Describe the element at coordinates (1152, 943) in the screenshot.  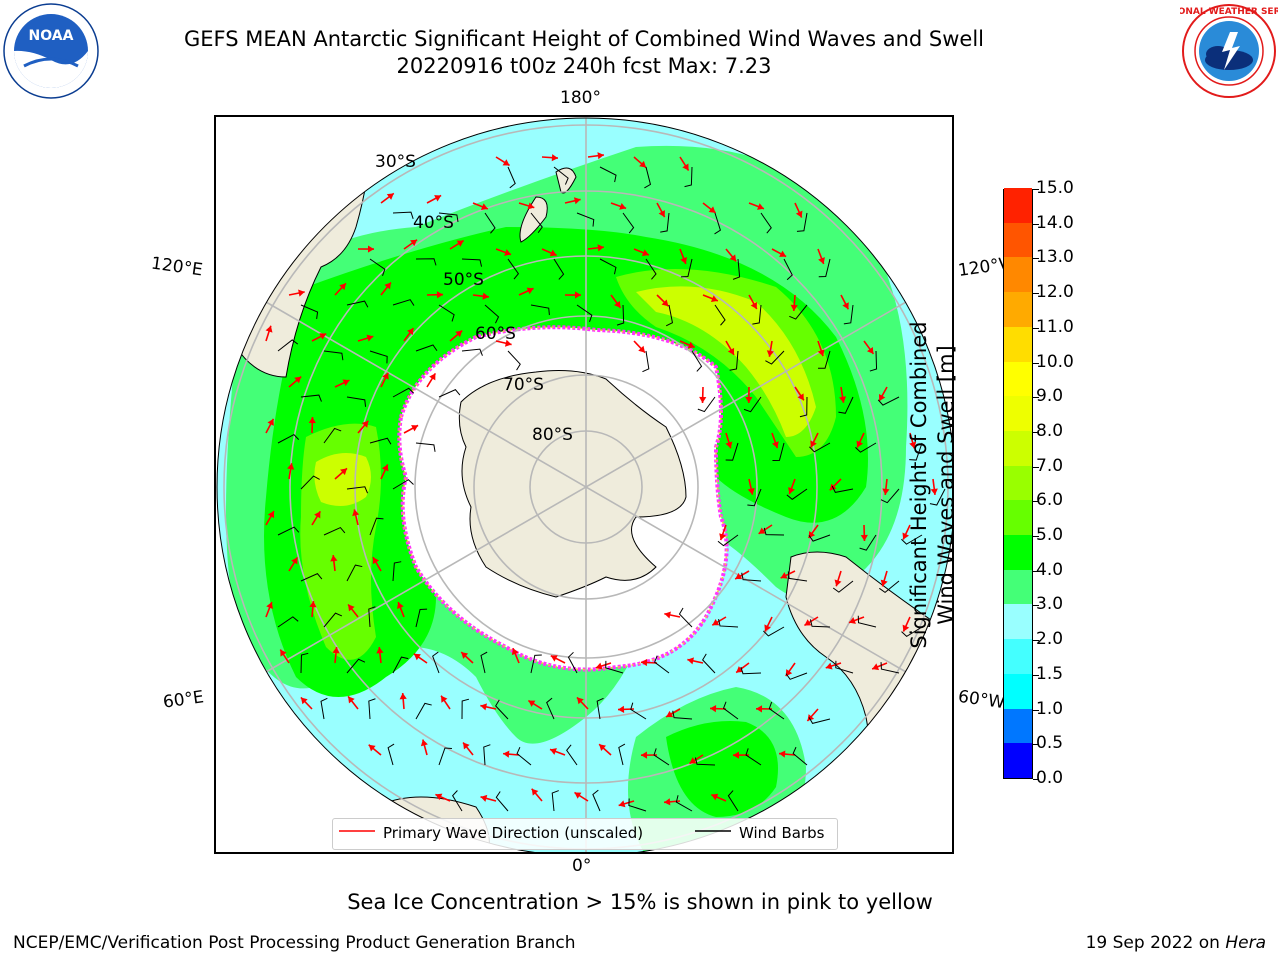
I see `footer-date-text: 19 Sep 2022 on` at that location.